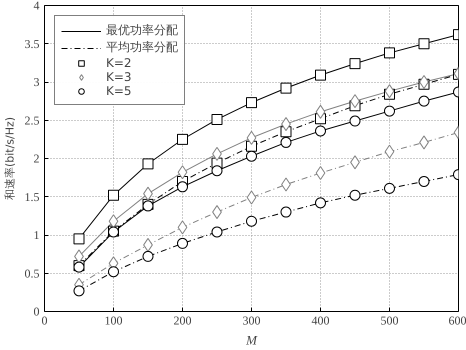  Describe the element at coordinates (142, 47) in the screenshot. I see `legend-label: 平均功率分配` at that location.